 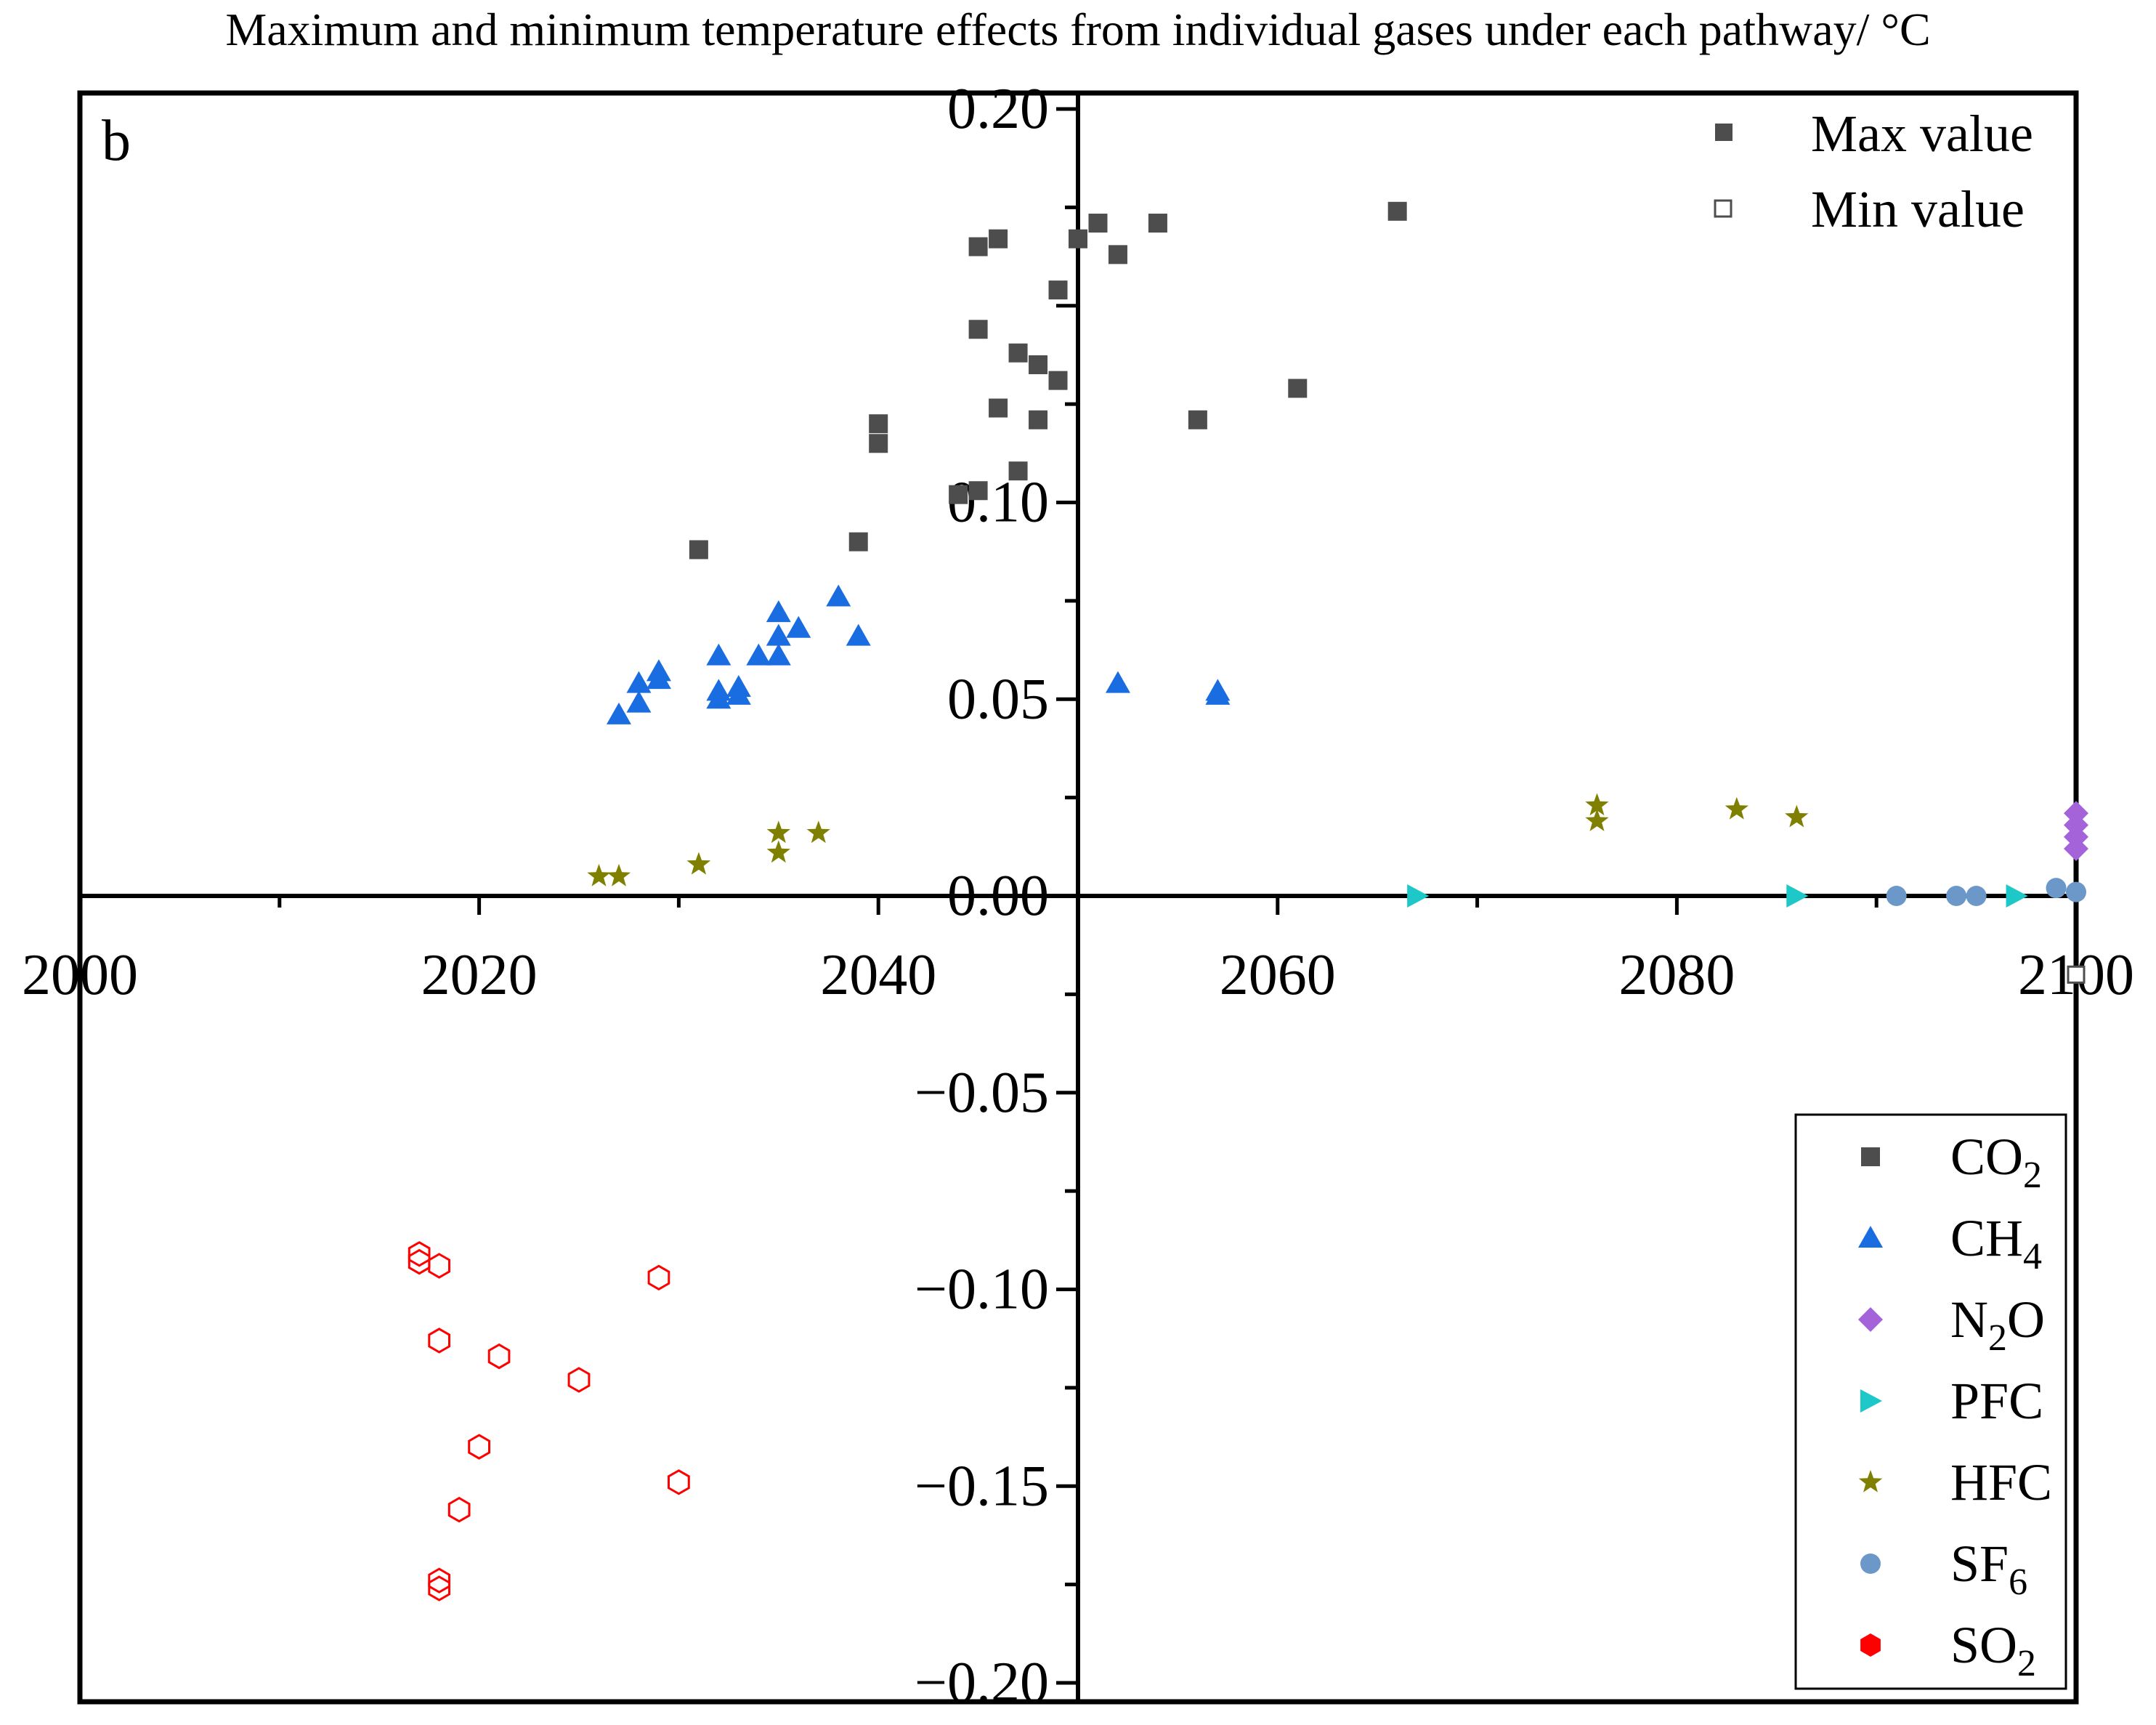 What do you see at coordinates (982, 1683) in the screenshot?
I see `y-tick-label: −0.20` at bounding box center [982, 1683].